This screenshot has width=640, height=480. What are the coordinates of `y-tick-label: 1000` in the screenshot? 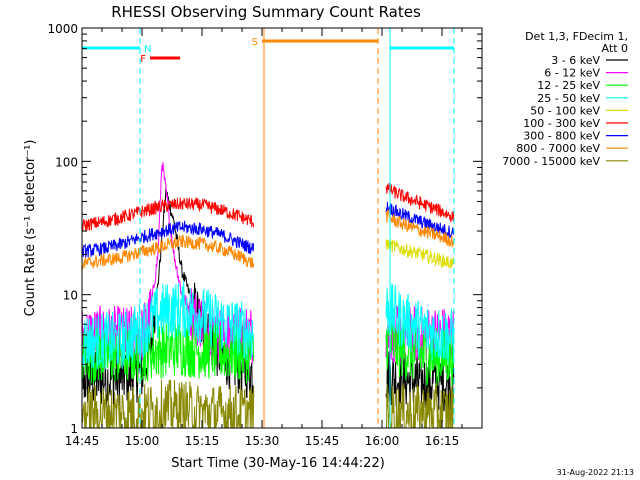 It's located at (62, 29).